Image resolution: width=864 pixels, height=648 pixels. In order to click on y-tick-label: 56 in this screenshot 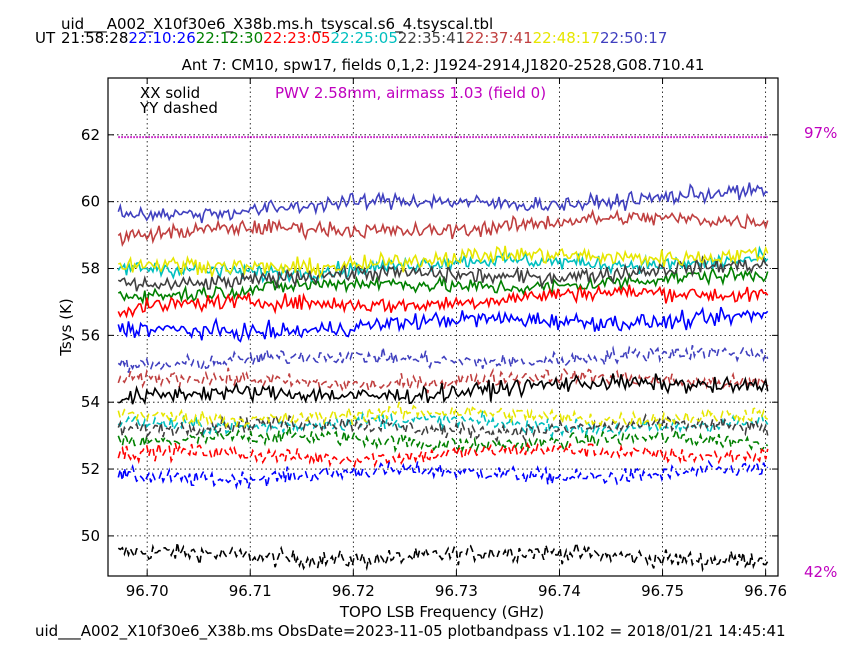, I will do `click(90, 335)`.